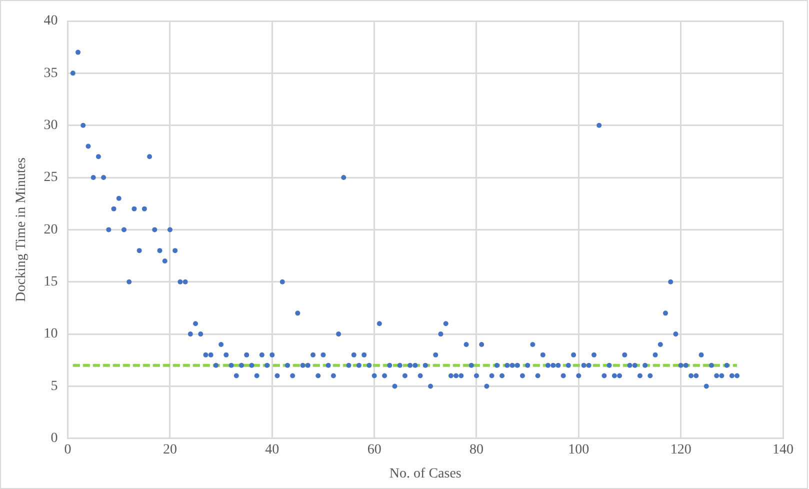  I want to click on x-tick-label: 0, so click(68, 450).